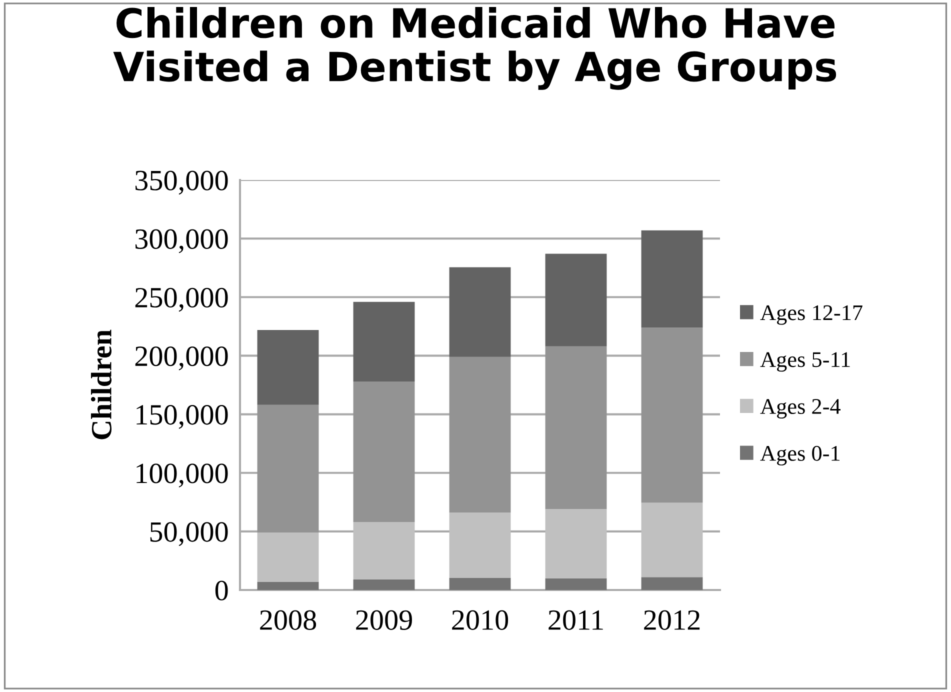  I want to click on y-axis-title: Children, so click(101, 385).